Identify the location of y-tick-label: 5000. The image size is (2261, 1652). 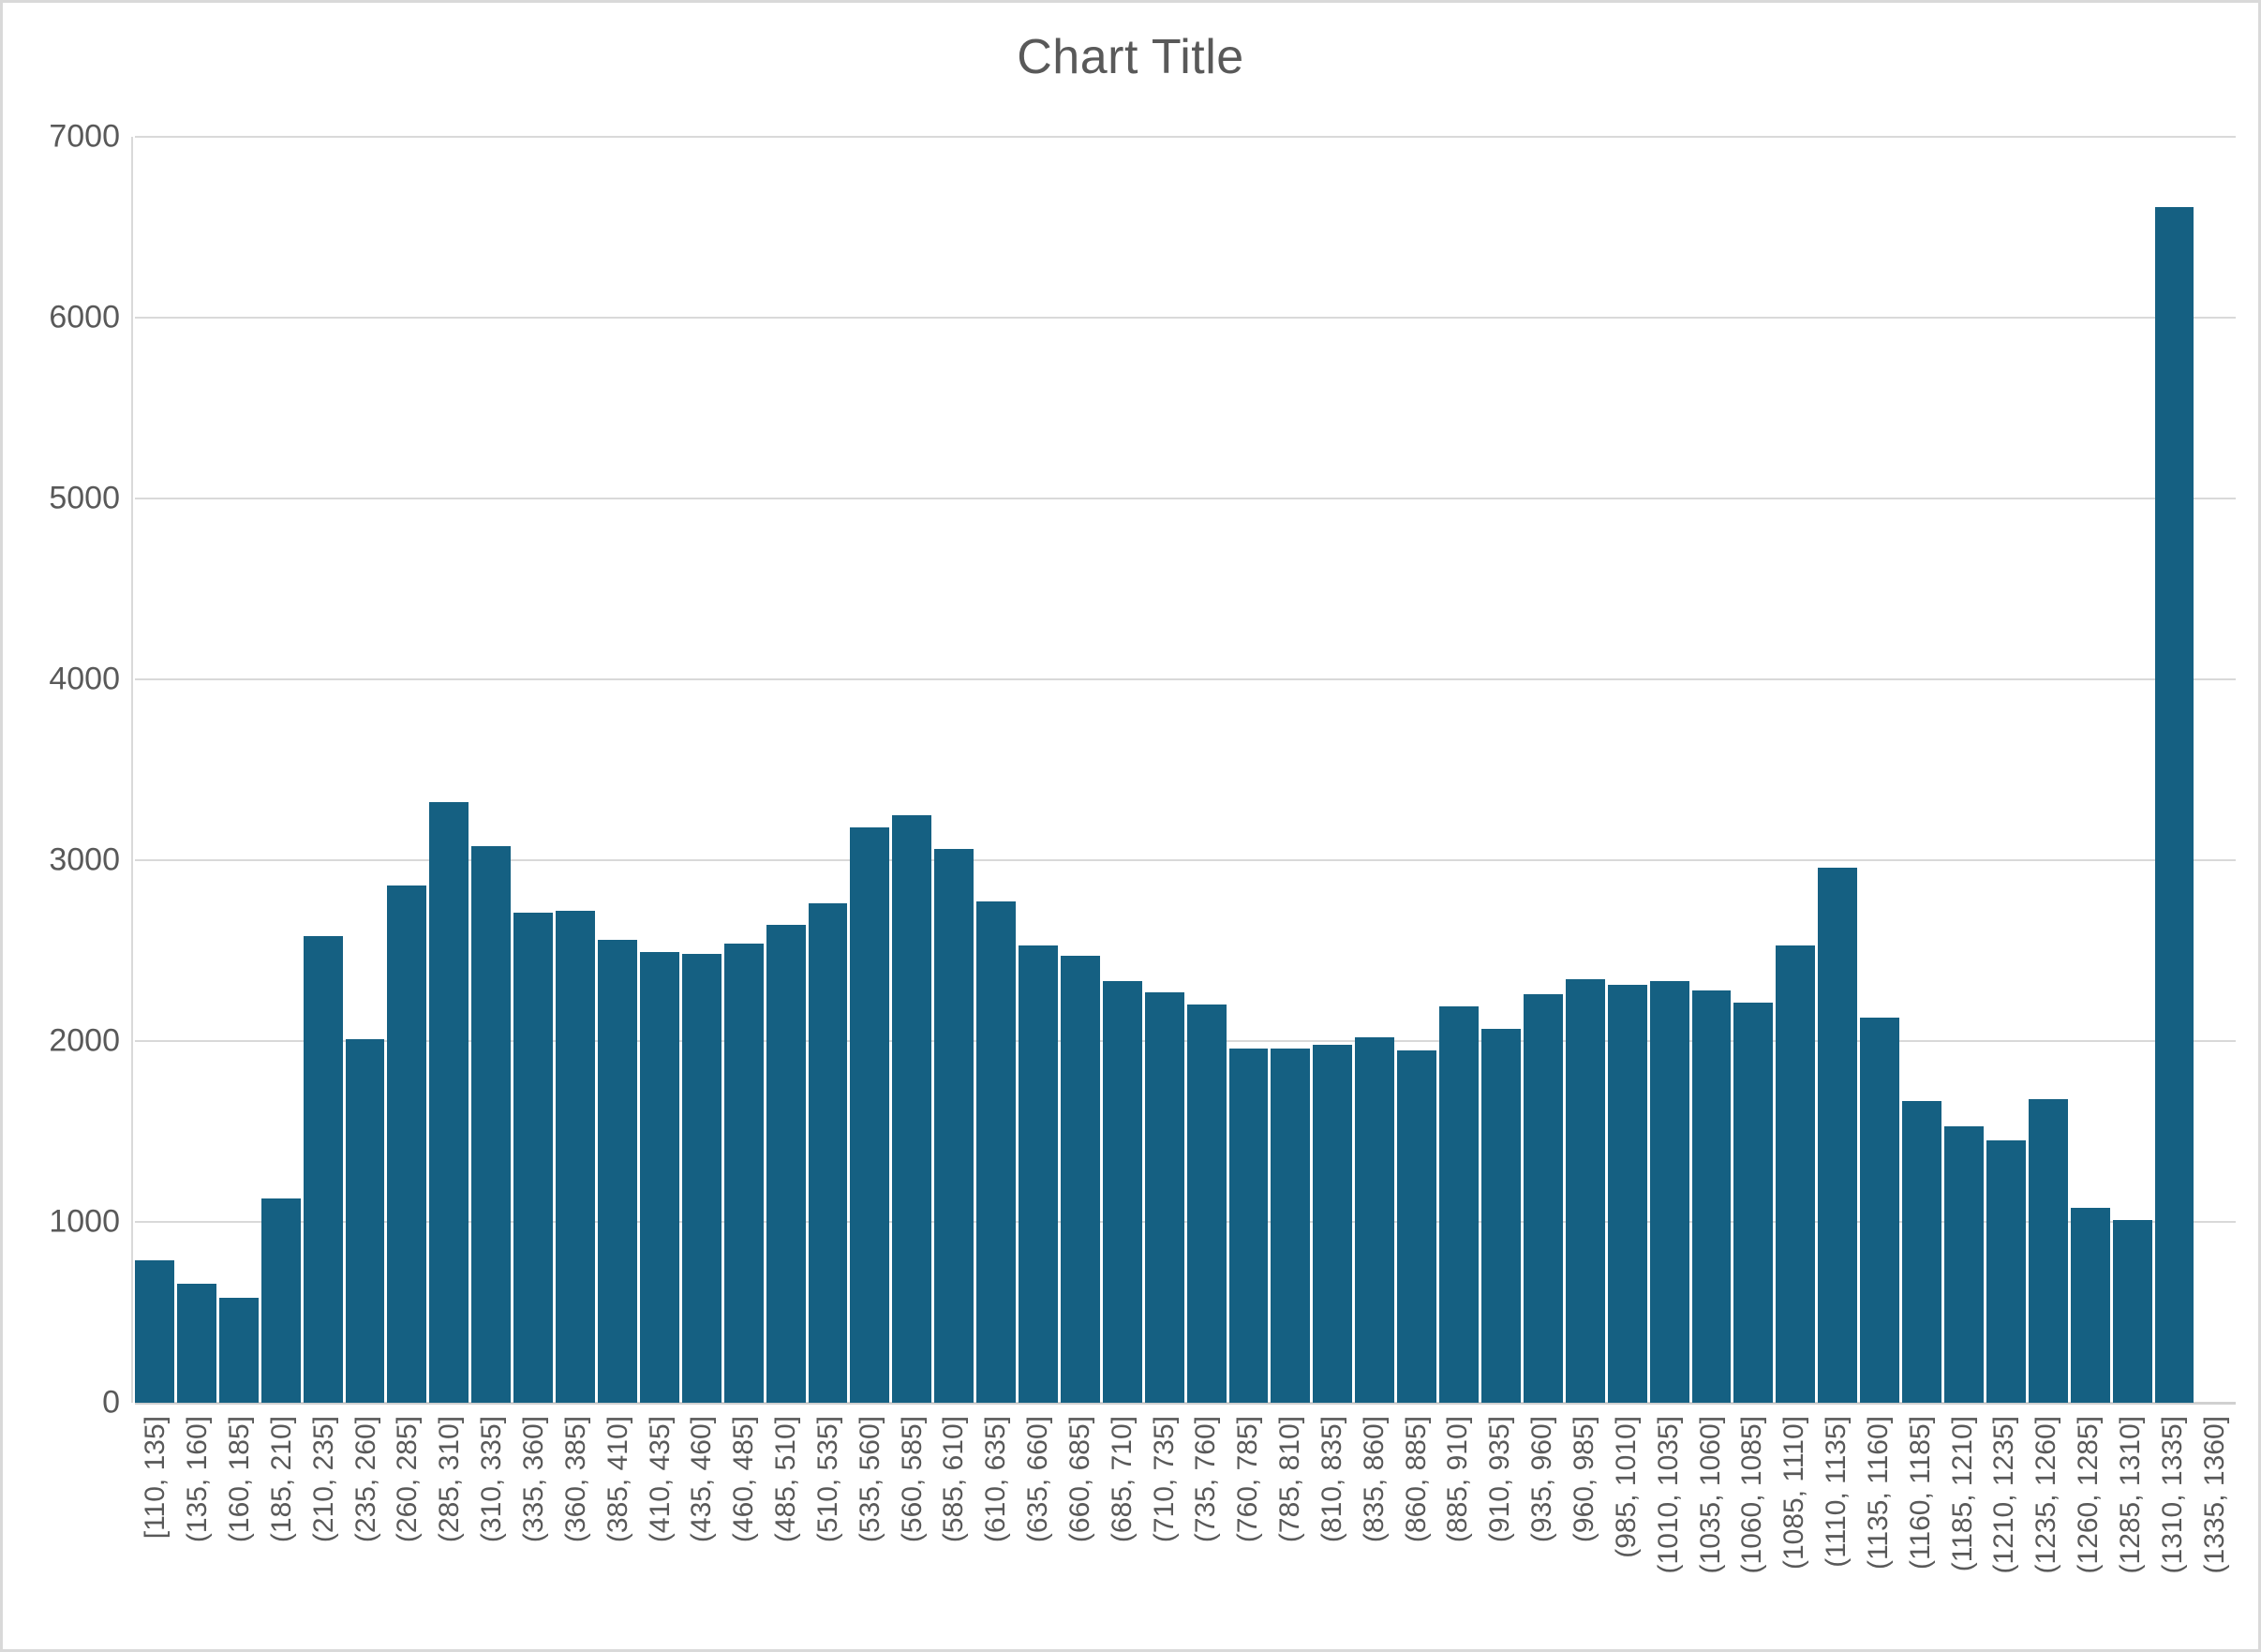
(84, 498).